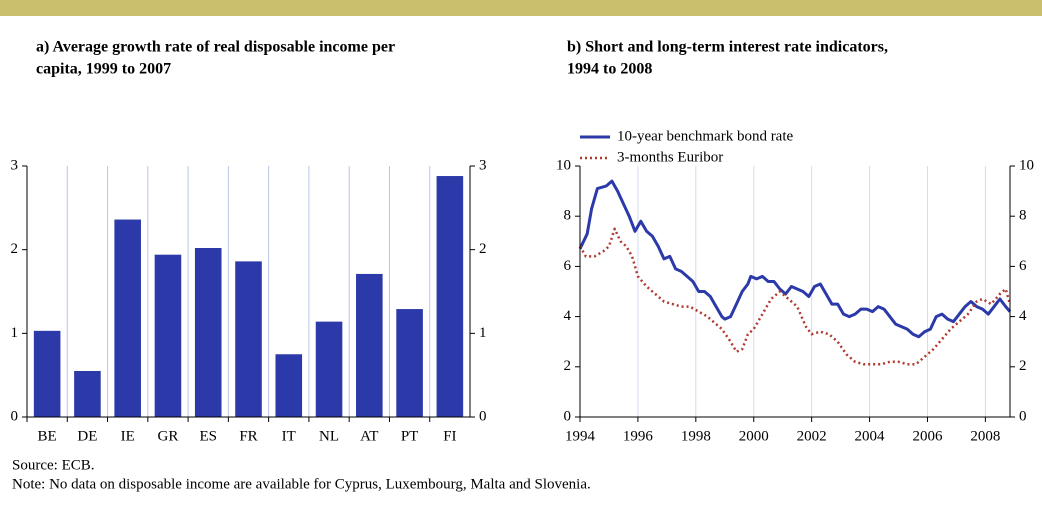 This screenshot has height=506, width=1042. I want to click on x-tick-label: 2004, so click(870, 436).